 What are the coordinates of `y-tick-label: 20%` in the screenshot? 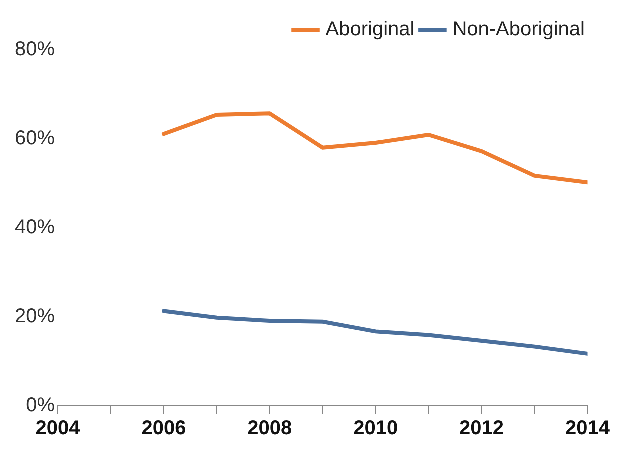 It's located at (35, 317).